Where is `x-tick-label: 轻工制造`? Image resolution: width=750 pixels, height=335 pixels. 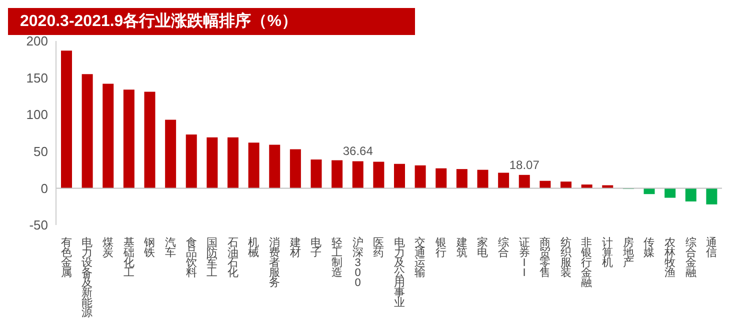
x-tick-label: 轻工制造 is located at coordinates (336, 258).